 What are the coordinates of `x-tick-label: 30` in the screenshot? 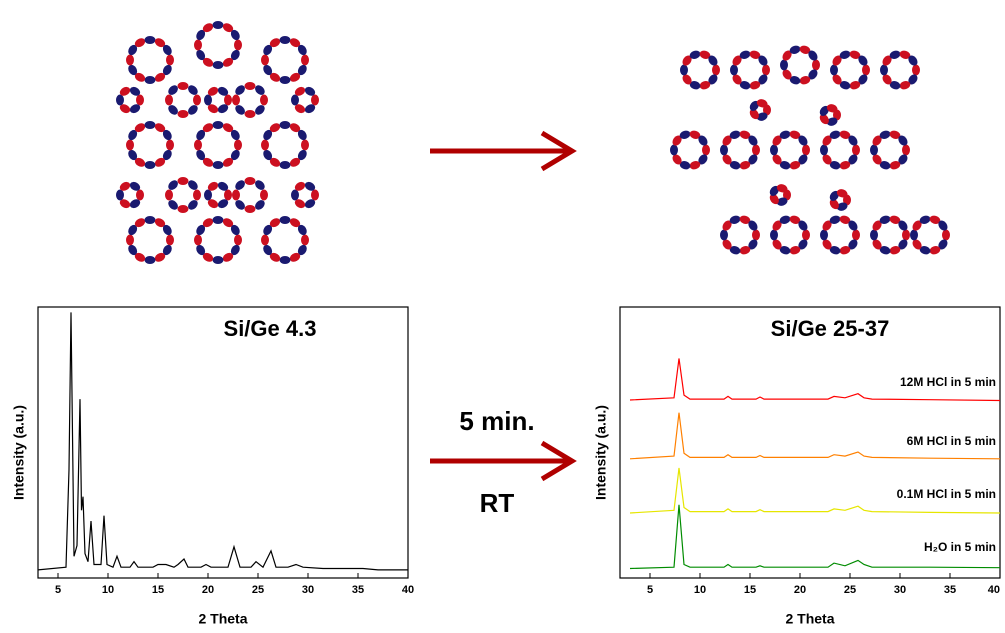 It's located at (900, 590).